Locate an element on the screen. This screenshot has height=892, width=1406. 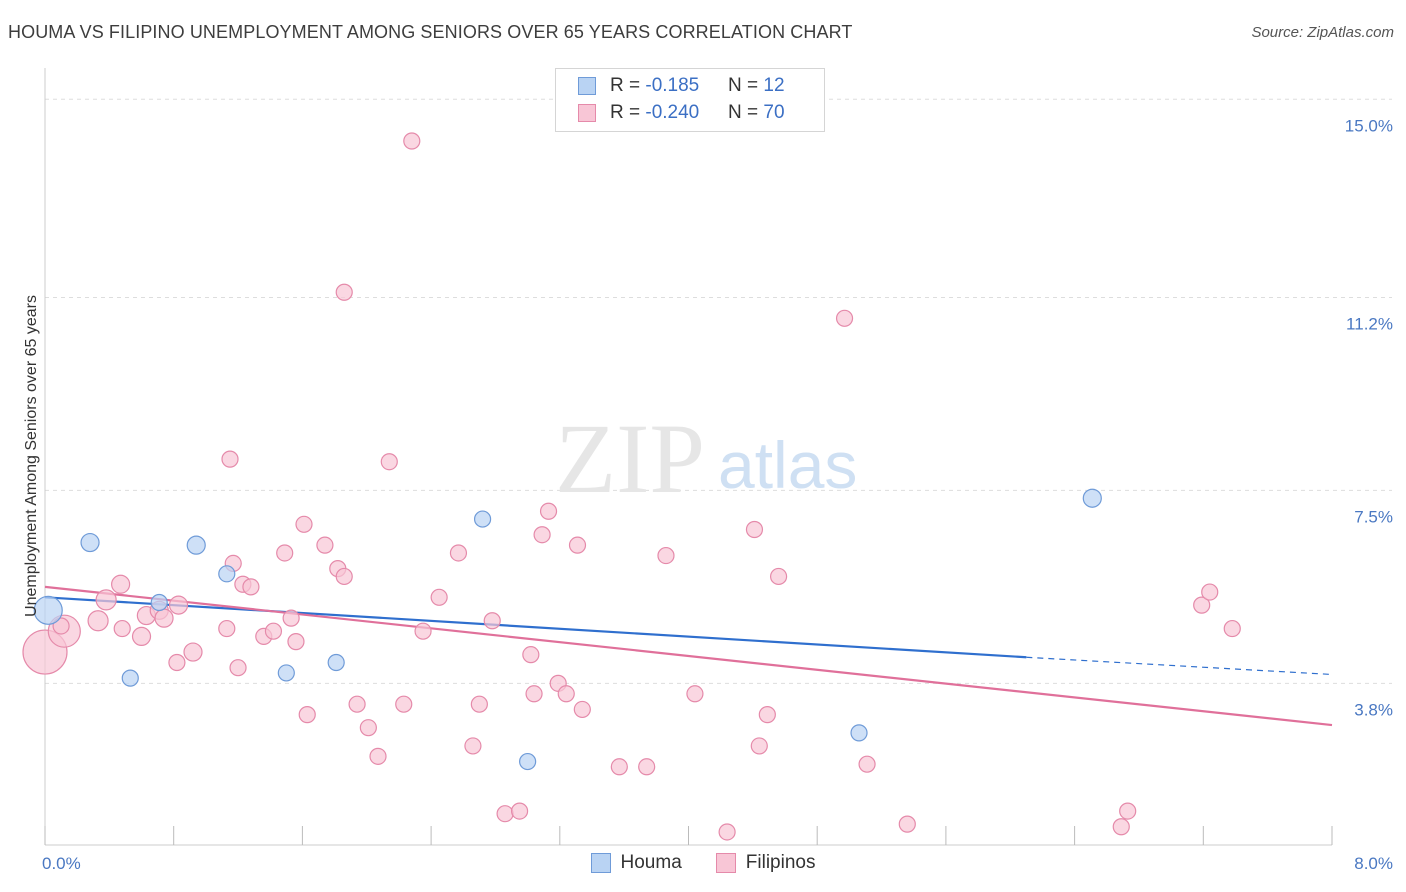
legend-item-filipinos: Filipinos is located at coordinates (765, 863).